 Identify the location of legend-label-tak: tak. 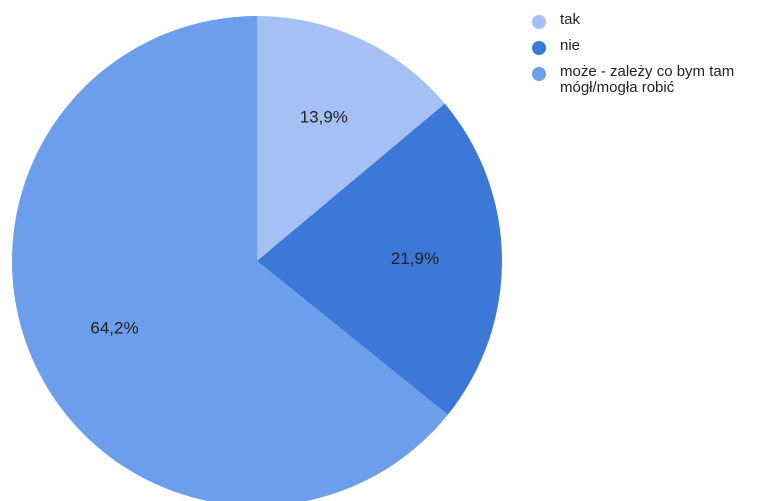
(570, 19).